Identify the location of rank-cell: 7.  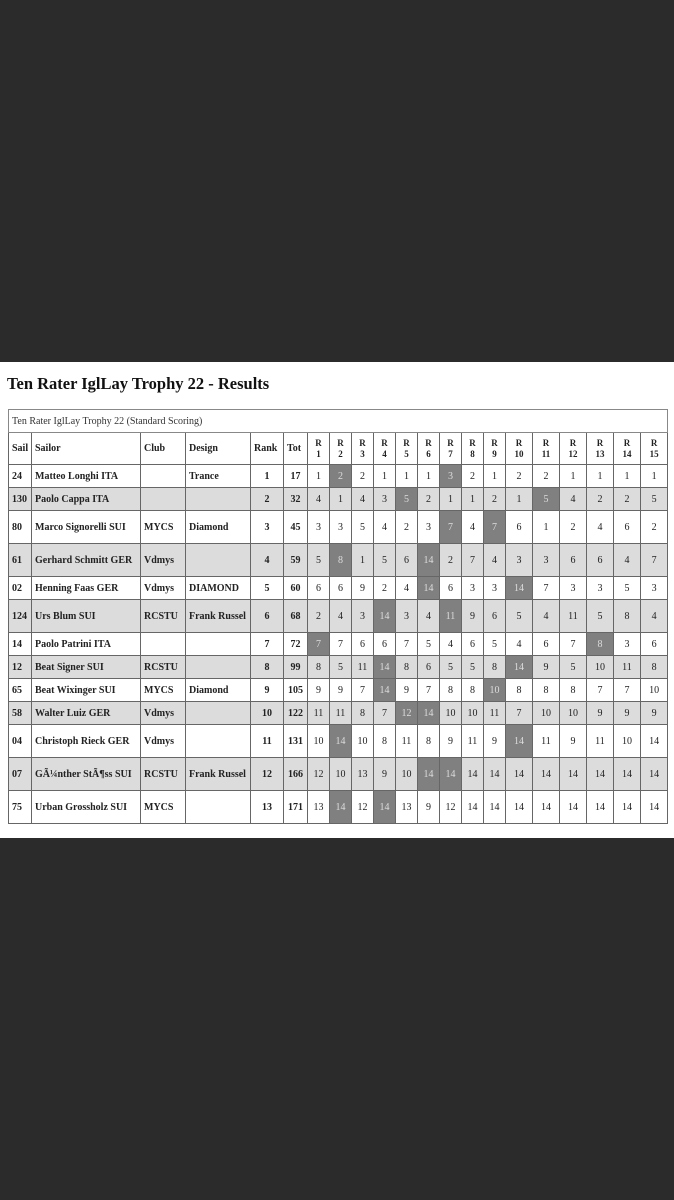
(267, 644).